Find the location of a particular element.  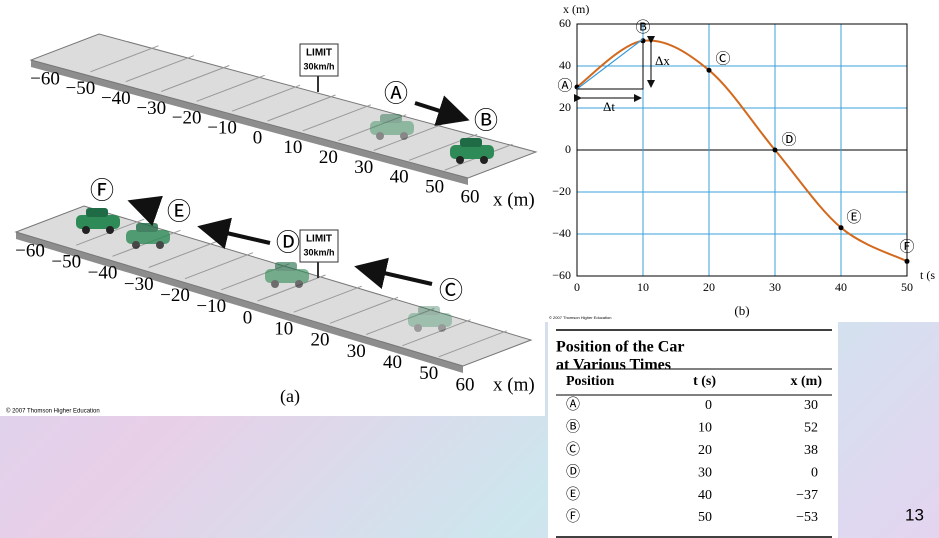

x-tick-label: 0 is located at coordinates (577, 287).